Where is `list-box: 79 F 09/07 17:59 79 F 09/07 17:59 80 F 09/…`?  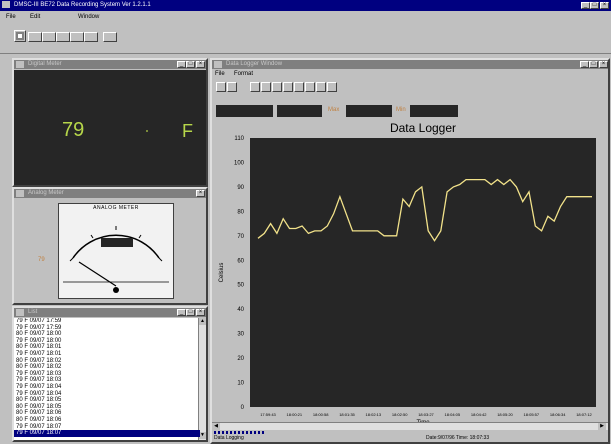 list-box: 79 F 09/07 17:59 79 F 09/07 17:59 80 F 09/… is located at coordinates (106, 379).